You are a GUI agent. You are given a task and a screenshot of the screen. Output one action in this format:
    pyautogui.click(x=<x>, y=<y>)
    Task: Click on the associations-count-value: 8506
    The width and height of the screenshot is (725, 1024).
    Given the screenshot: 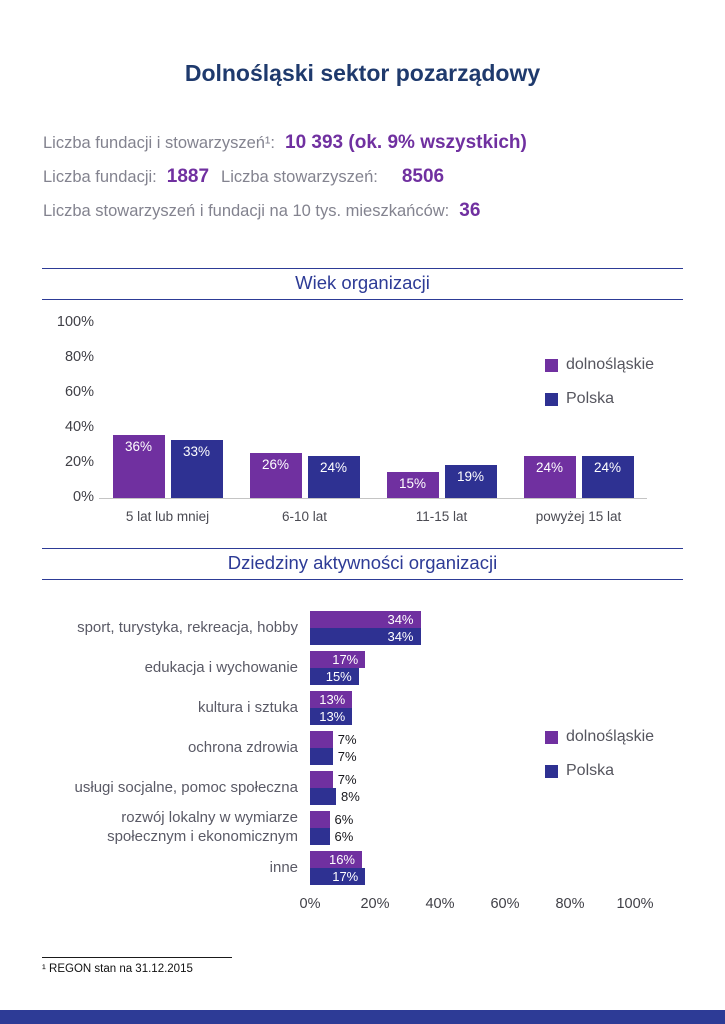 What is the action you would take?
    pyautogui.click(x=423, y=176)
    